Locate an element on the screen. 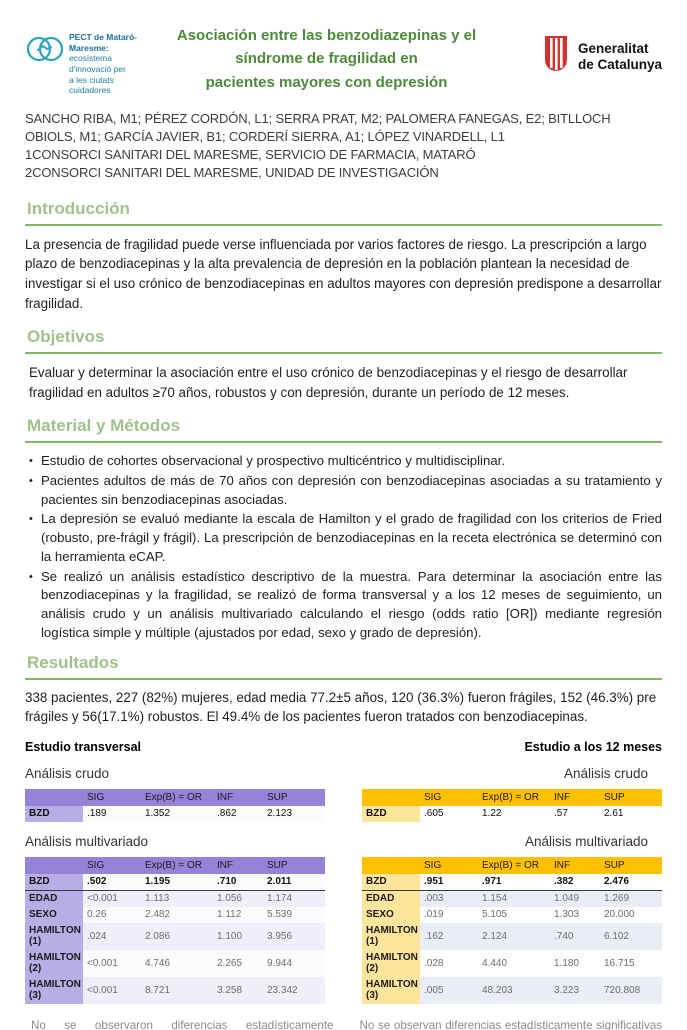  cell: 3.956 is located at coordinates (294, 936).